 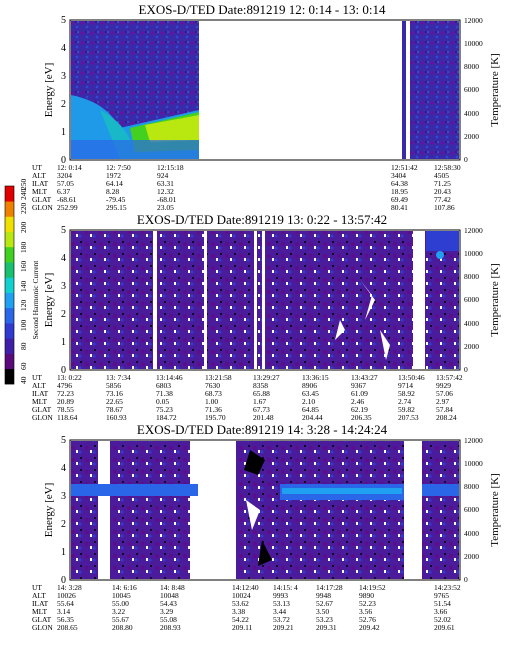 What do you see at coordinates (167, 199) in the screenshot?
I see `panel-1-cell: -68.01` at bounding box center [167, 199].